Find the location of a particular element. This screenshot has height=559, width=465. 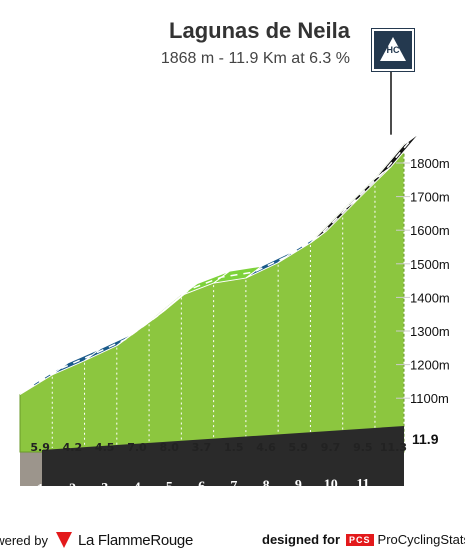

category-label: HC is located at coordinates (393, 50).